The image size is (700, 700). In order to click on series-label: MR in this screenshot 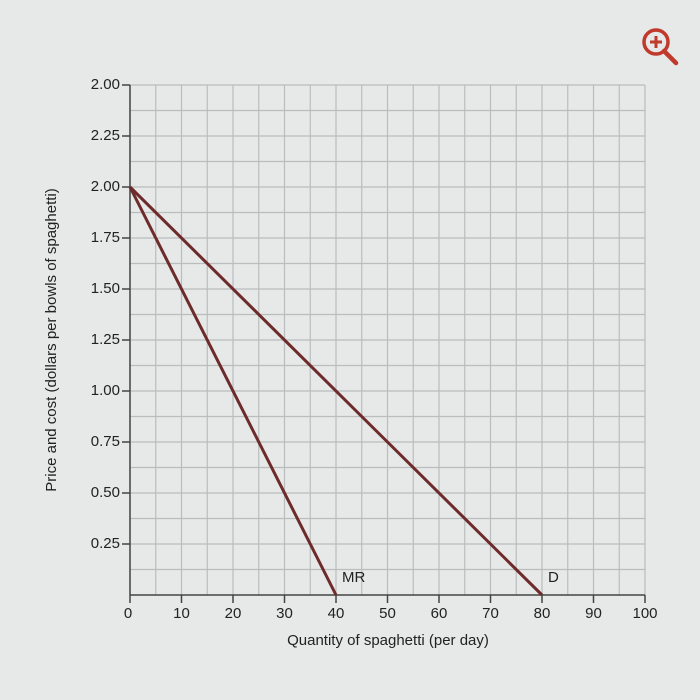, I will do `click(353, 577)`.